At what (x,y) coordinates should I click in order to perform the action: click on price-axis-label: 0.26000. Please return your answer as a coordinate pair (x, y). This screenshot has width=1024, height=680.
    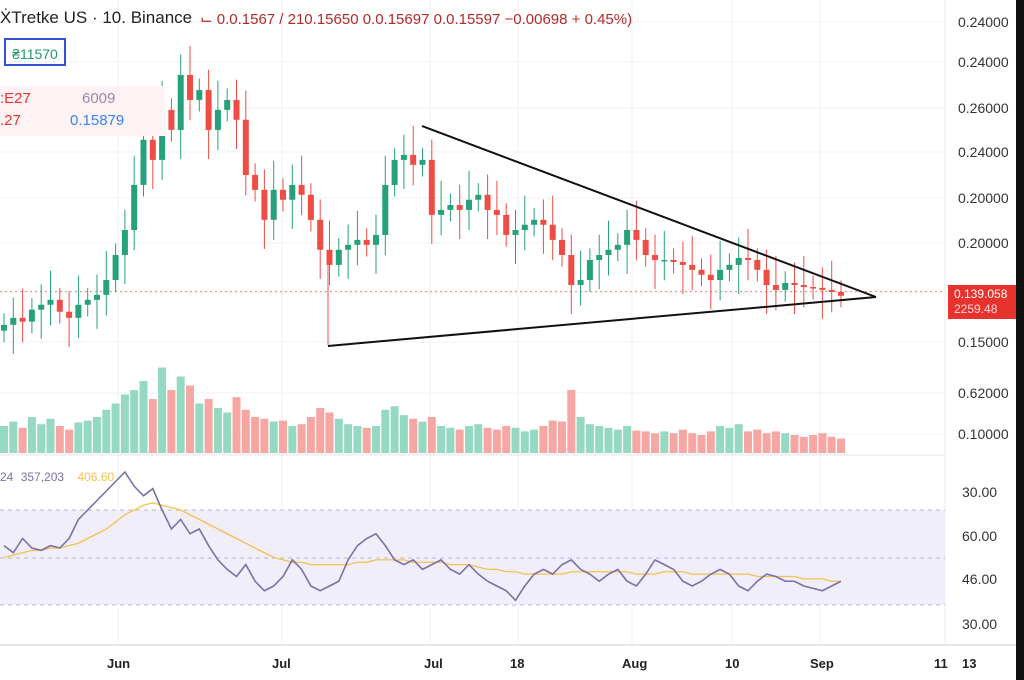
    Looking at the image, I should click on (983, 108).